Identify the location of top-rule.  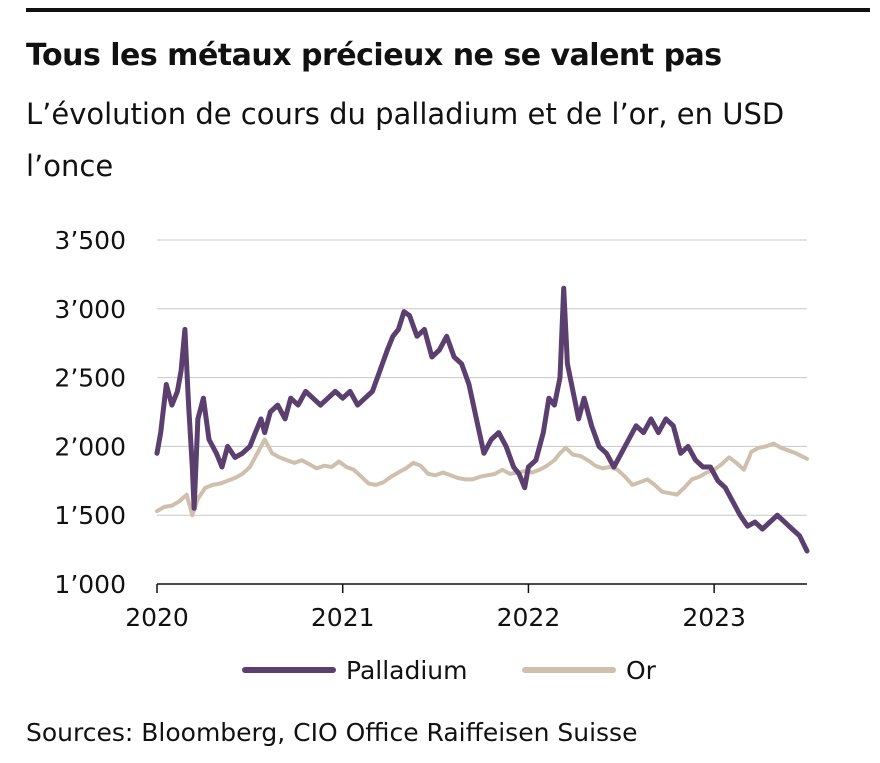
(448, 10).